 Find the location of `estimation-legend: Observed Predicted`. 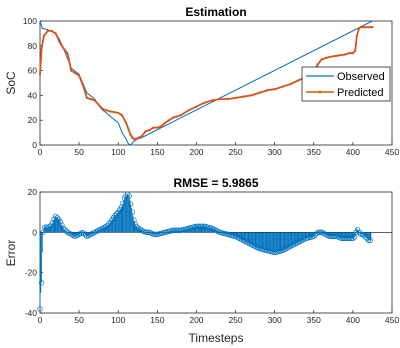

estimation-legend: Observed Predicted is located at coordinates (346, 84).